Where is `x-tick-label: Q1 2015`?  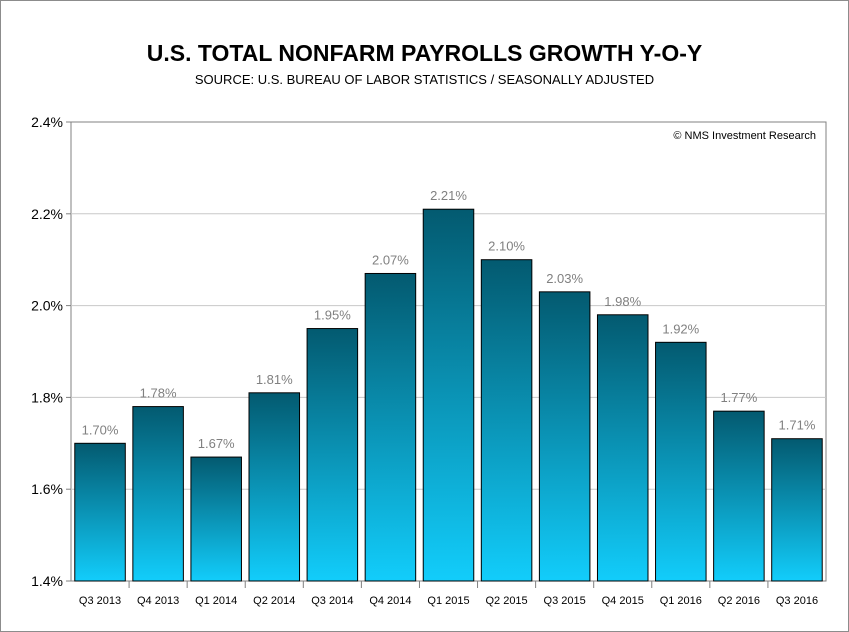 x-tick-label: Q1 2015 is located at coordinates (448, 601).